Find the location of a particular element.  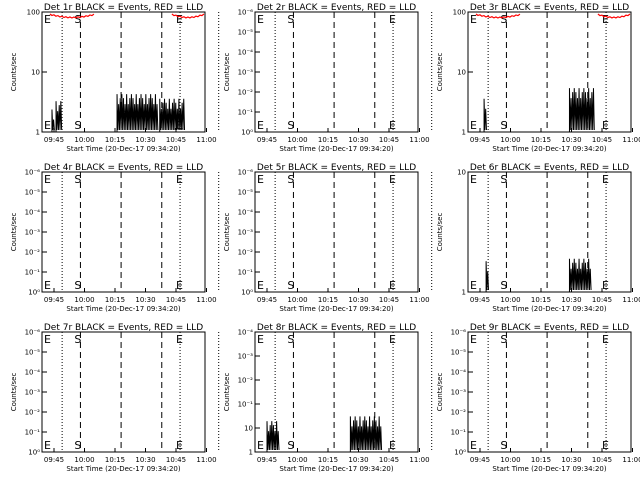

y-tick-label: 10⁻⁵ is located at coordinates (33, 353).